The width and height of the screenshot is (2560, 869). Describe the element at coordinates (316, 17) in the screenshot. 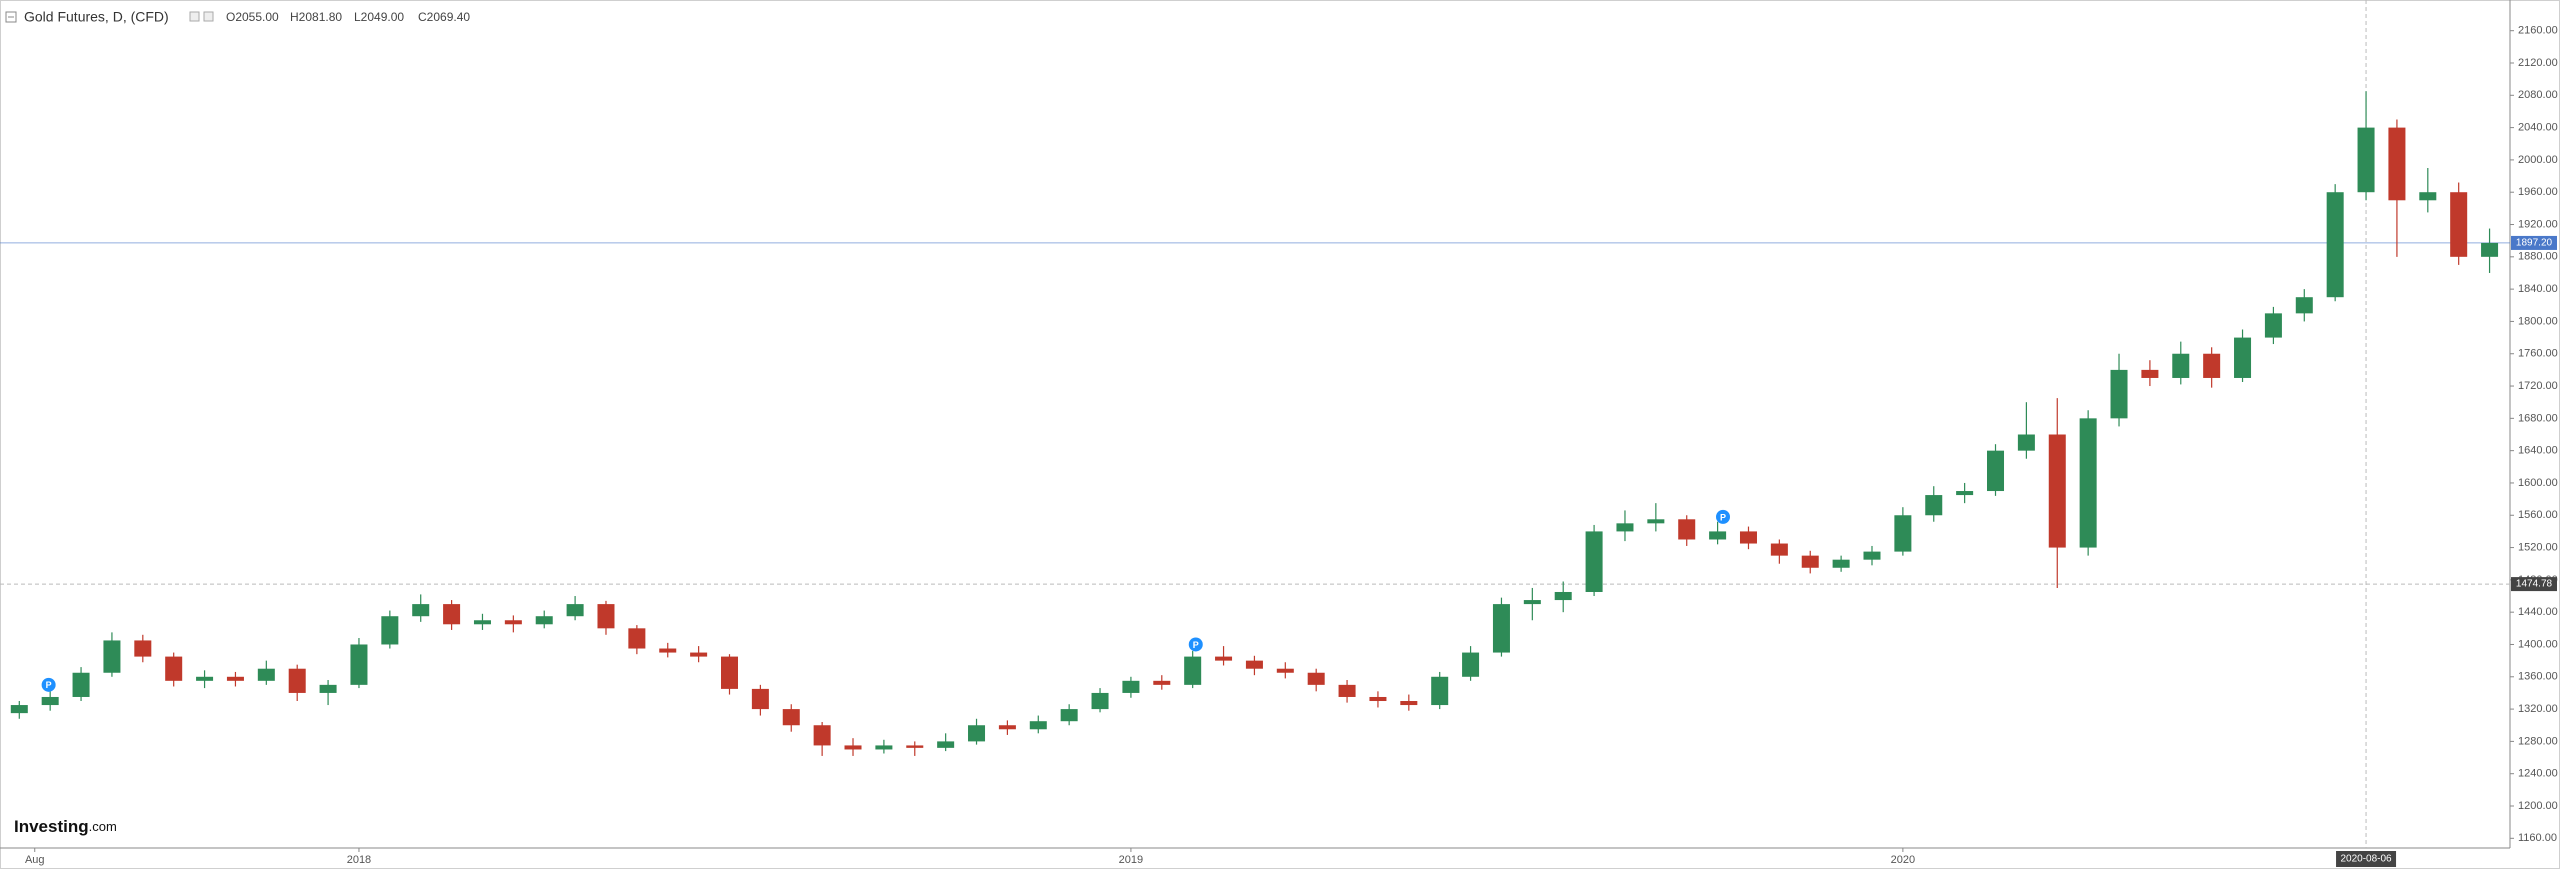

I see `ohlc-value: H2081.80` at that location.